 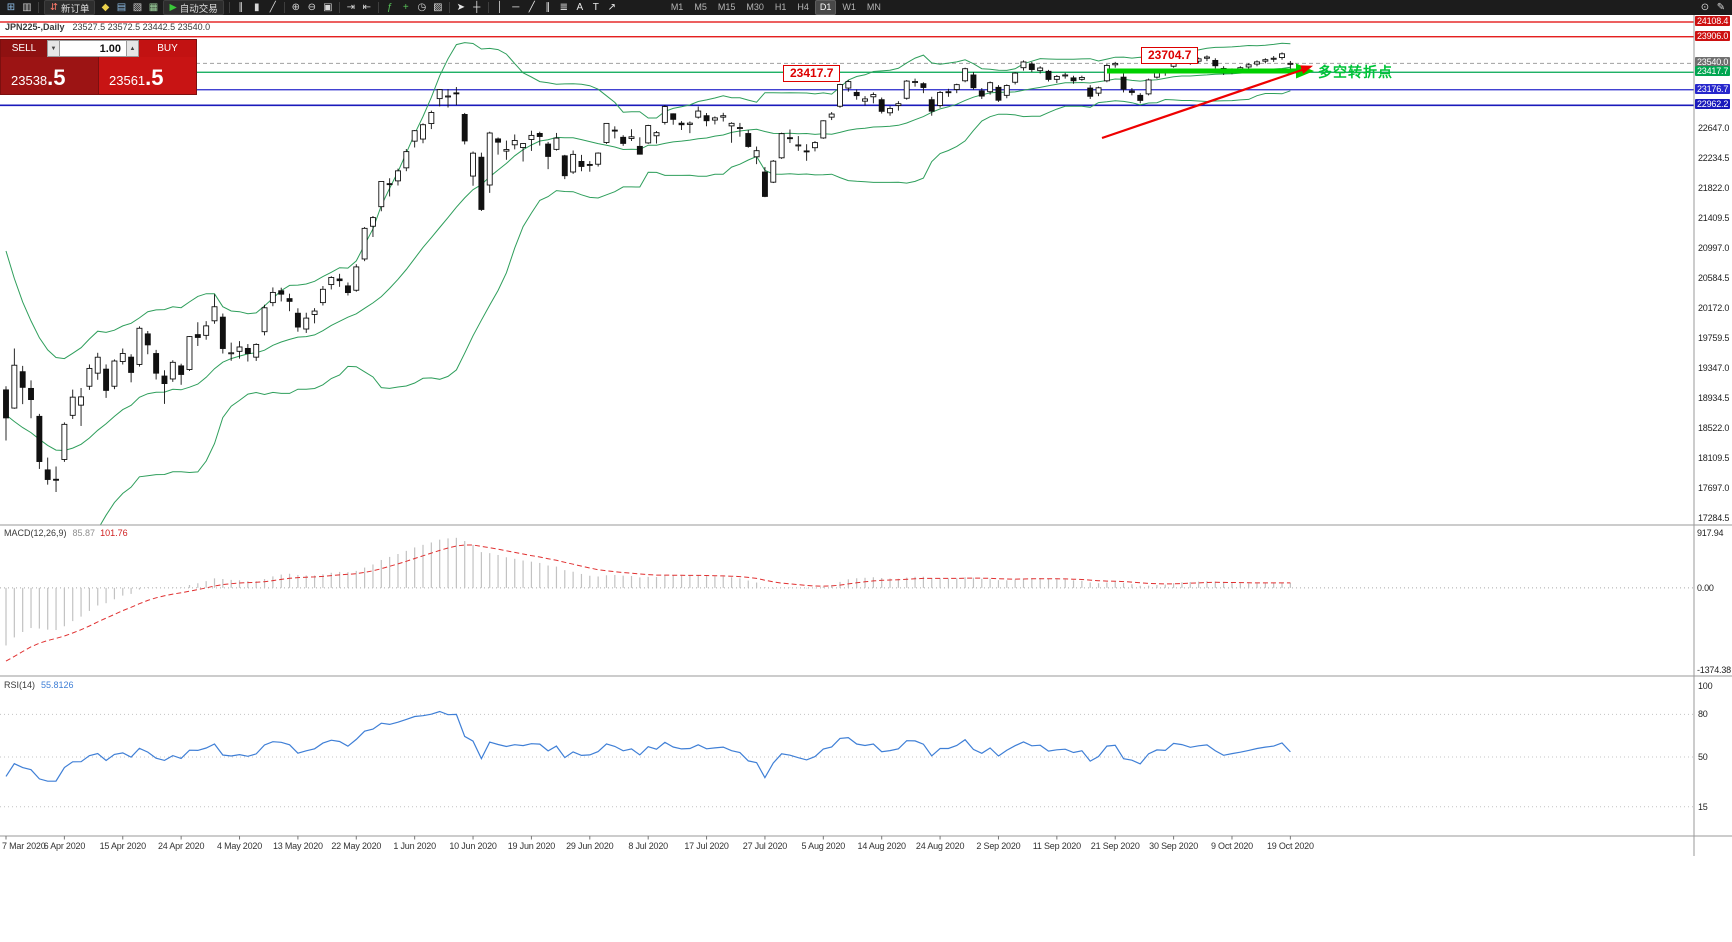 What do you see at coordinates (39, 685) in the screenshot?
I see `rsi-label: RSI(14) 55.8126` at bounding box center [39, 685].